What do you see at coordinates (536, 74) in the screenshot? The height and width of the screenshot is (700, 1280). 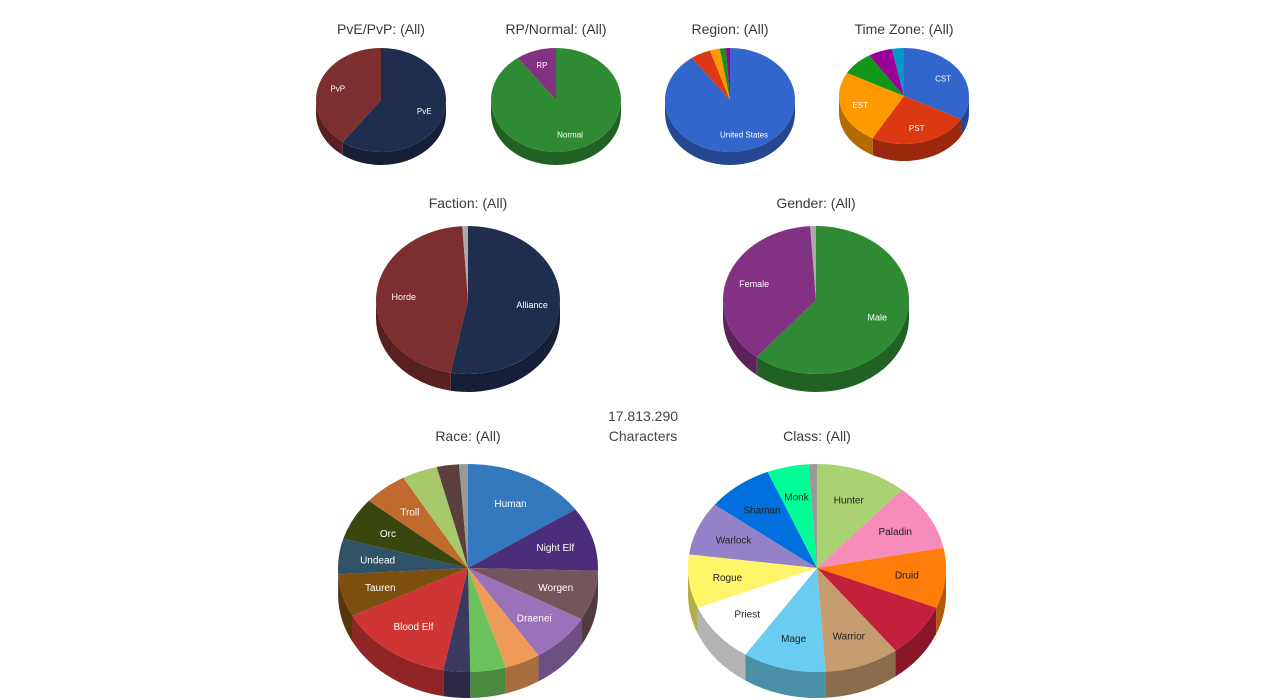 I see `pie-slice-rp-rp` at bounding box center [536, 74].